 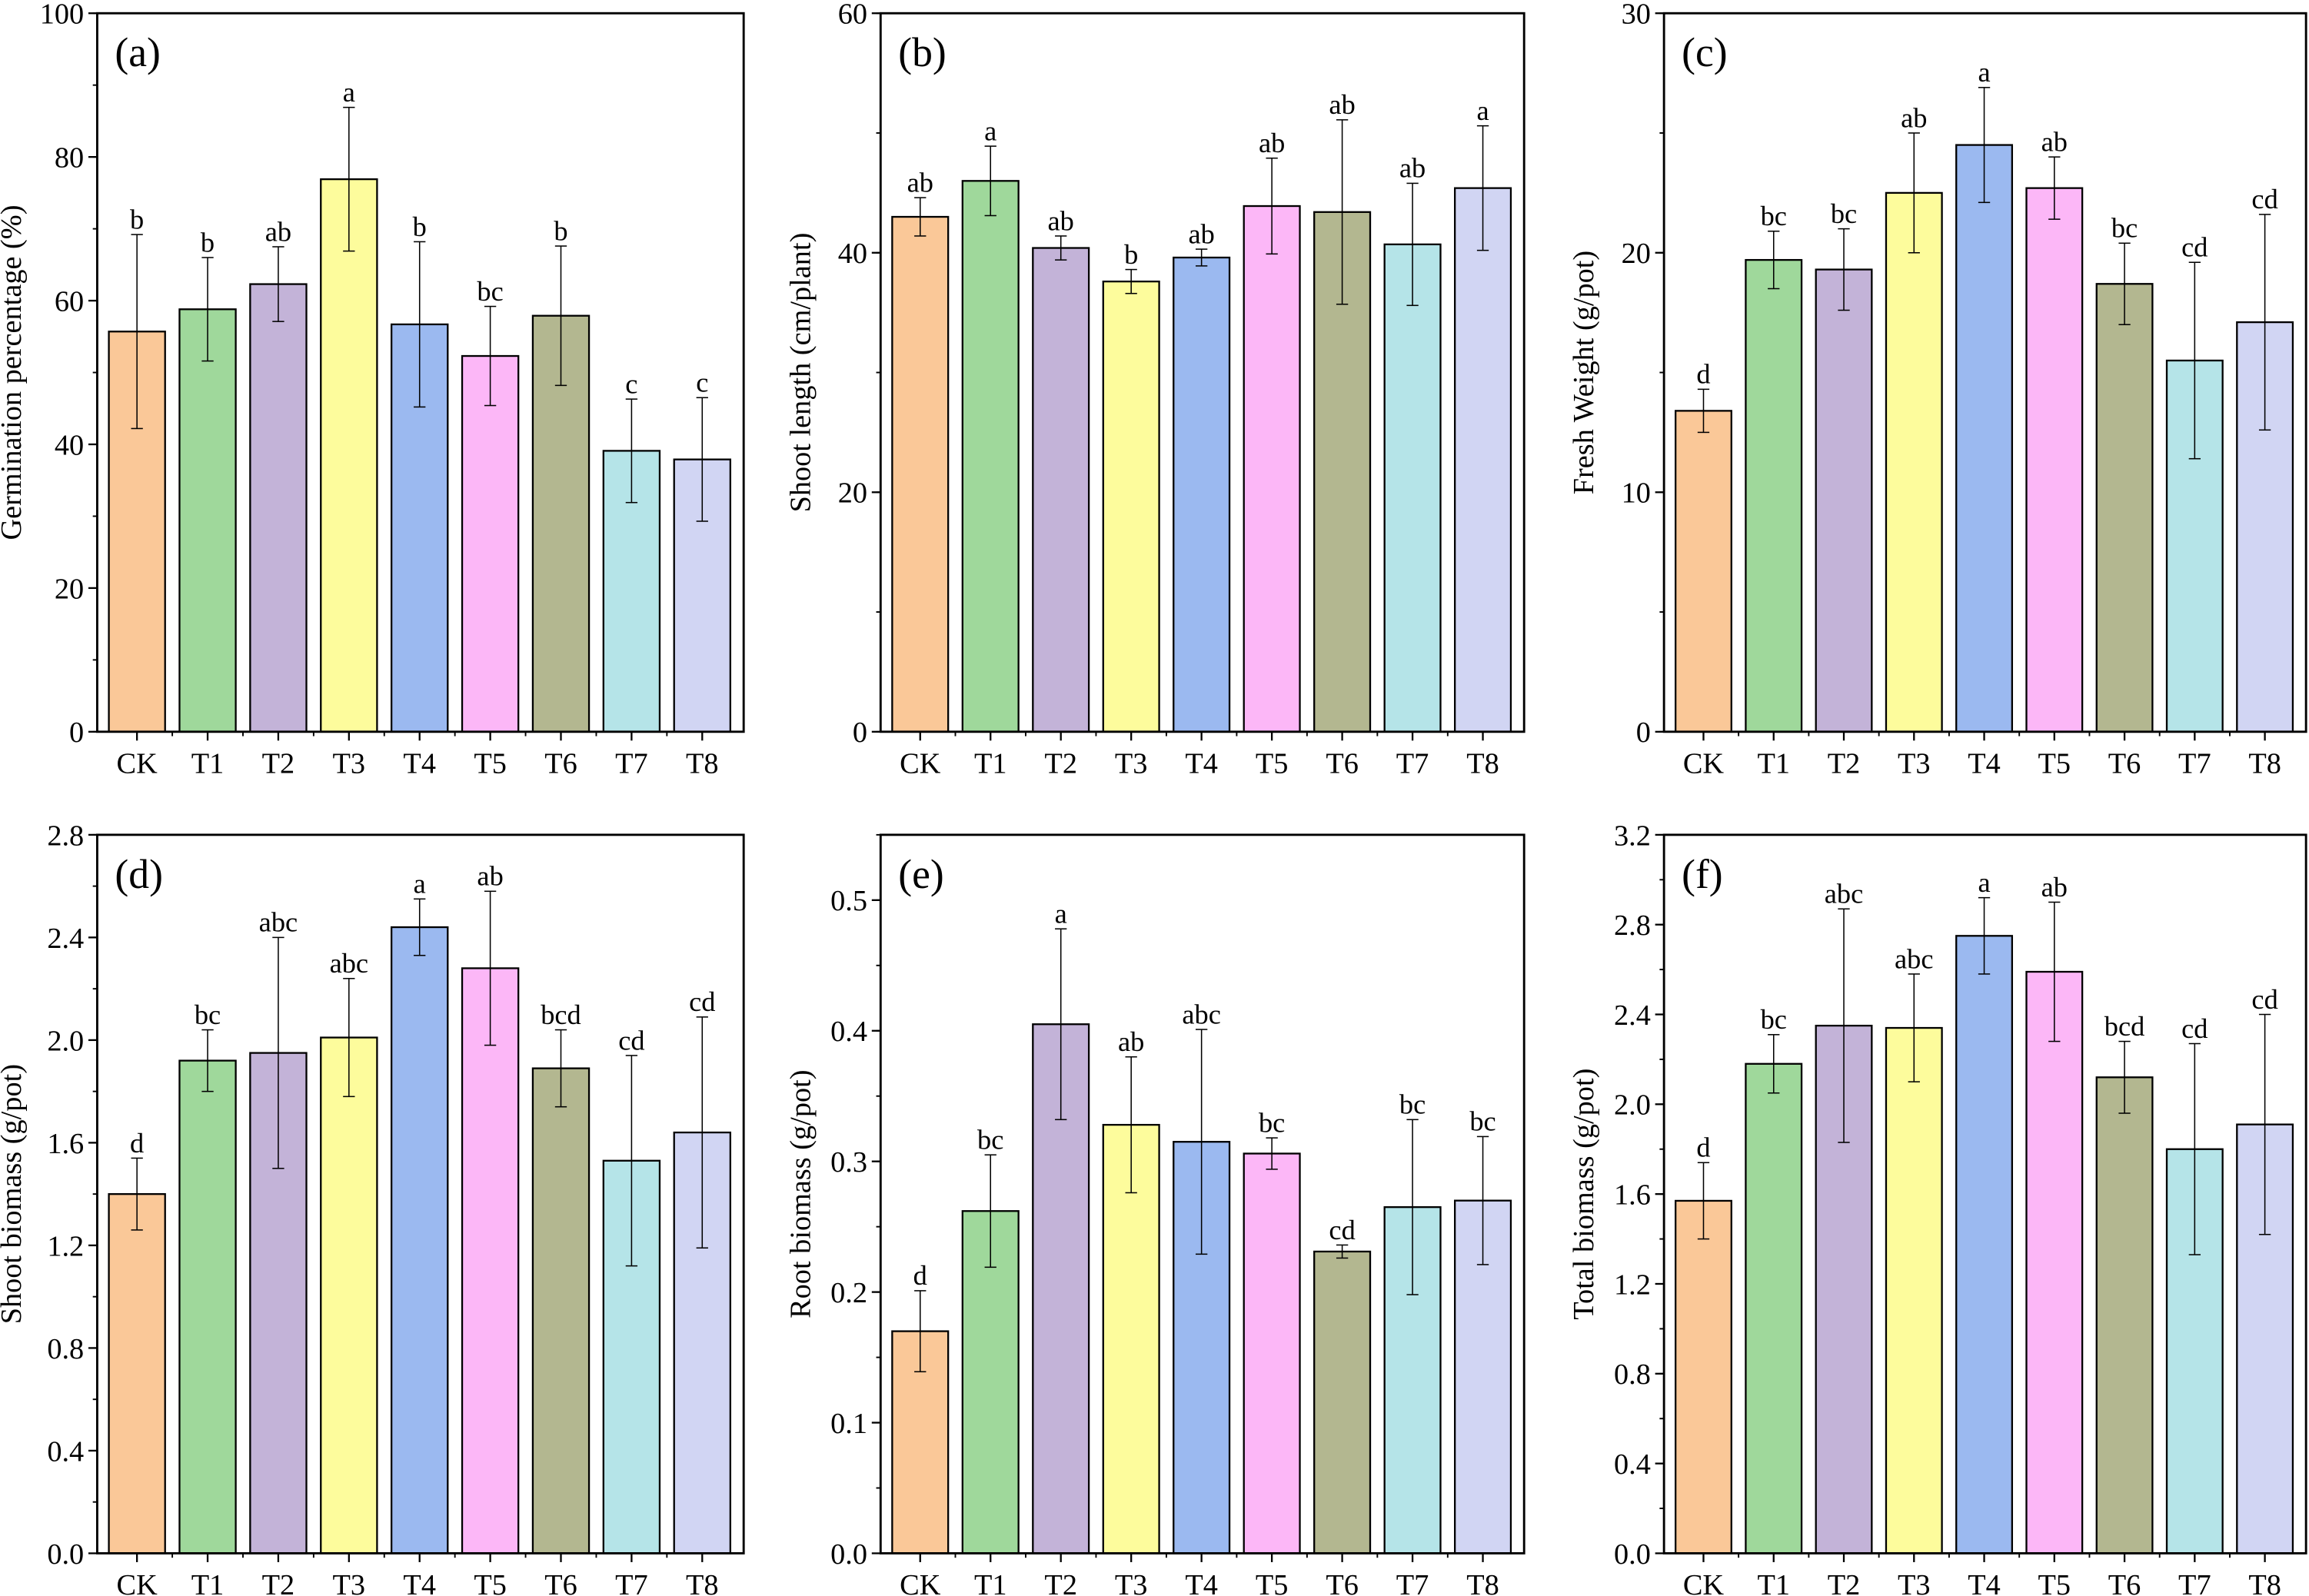 What do you see at coordinates (14, 372) in the screenshot?
I see `y-axis-label: Germination percentage (%)` at bounding box center [14, 372].